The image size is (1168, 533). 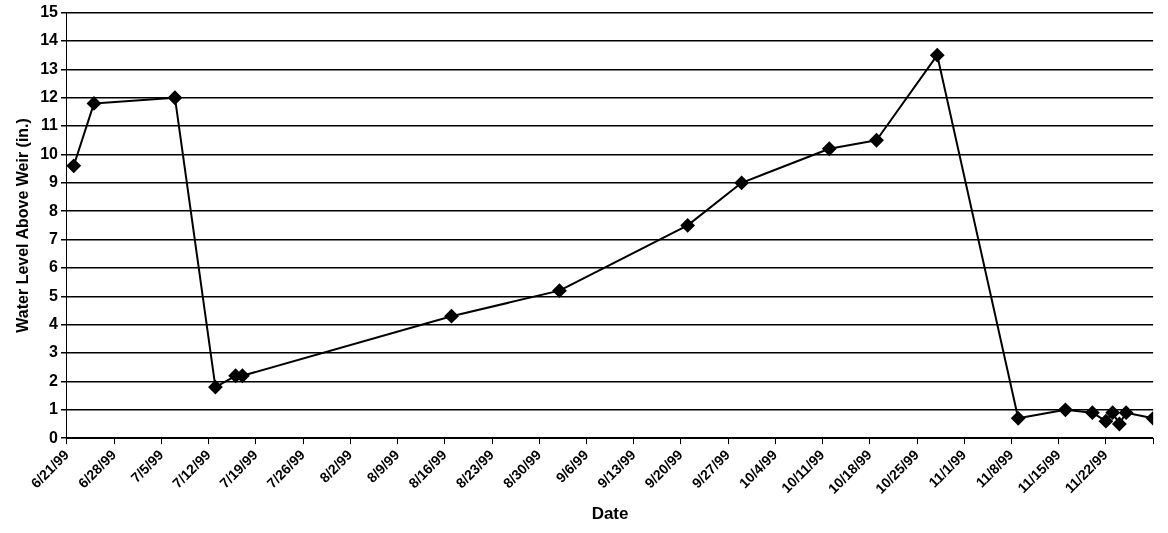 What do you see at coordinates (54, 409) in the screenshot?
I see `y-tick-label: 1` at bounding box center [54, 409].